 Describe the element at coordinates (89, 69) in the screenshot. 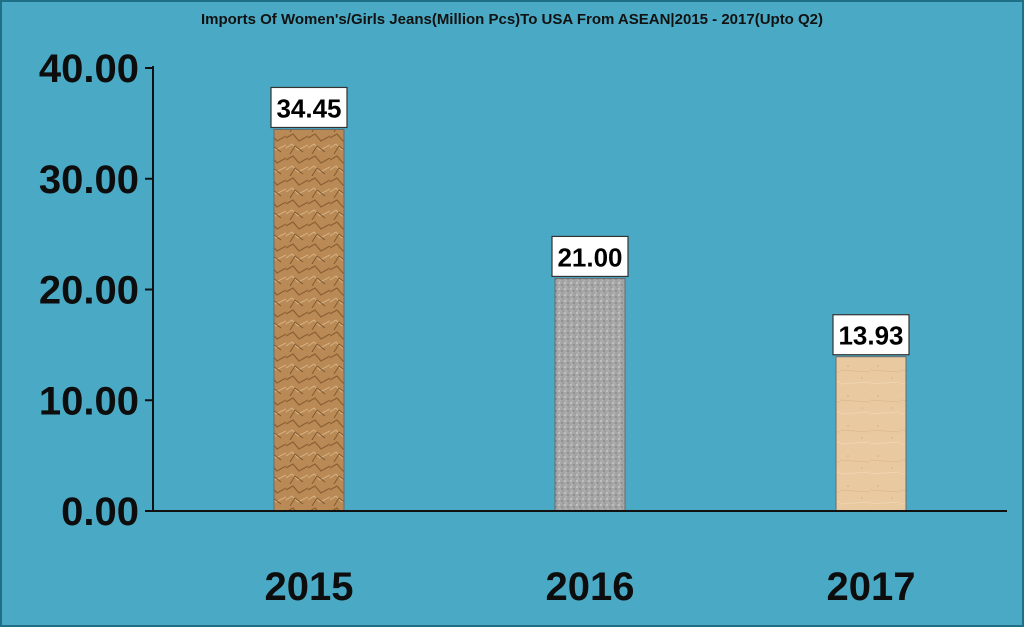

I see `y-tick-label: 40.00` at that location.